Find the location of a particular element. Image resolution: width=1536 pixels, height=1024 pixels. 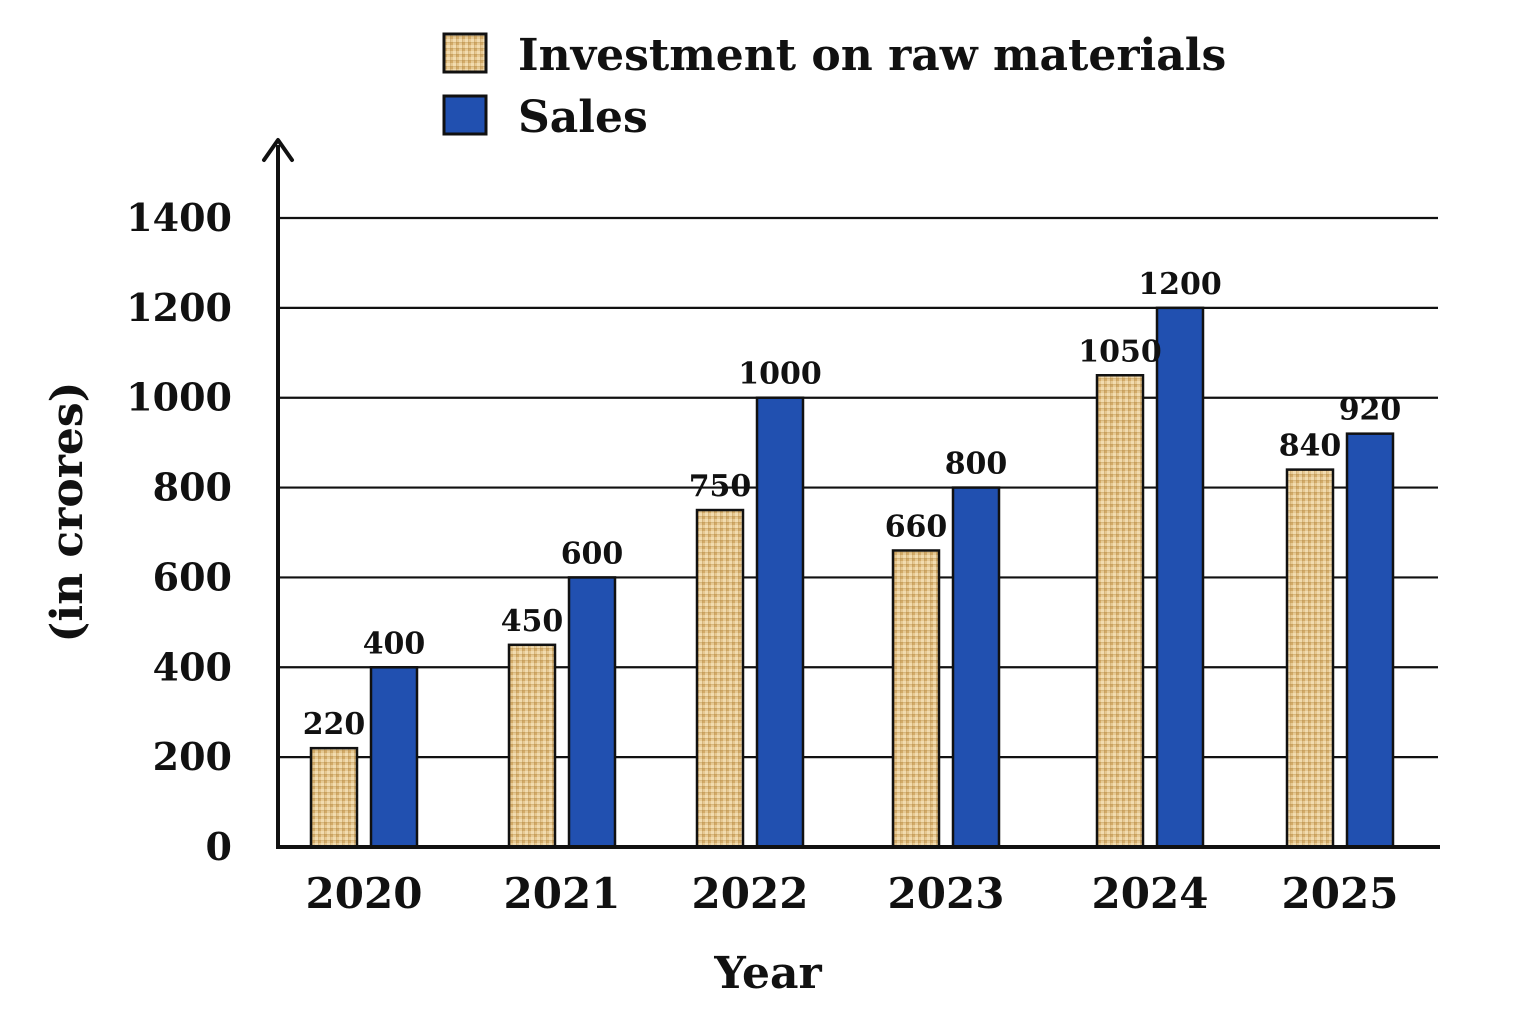

x-tick-label: 2023 is located at coordinates (946, 893).